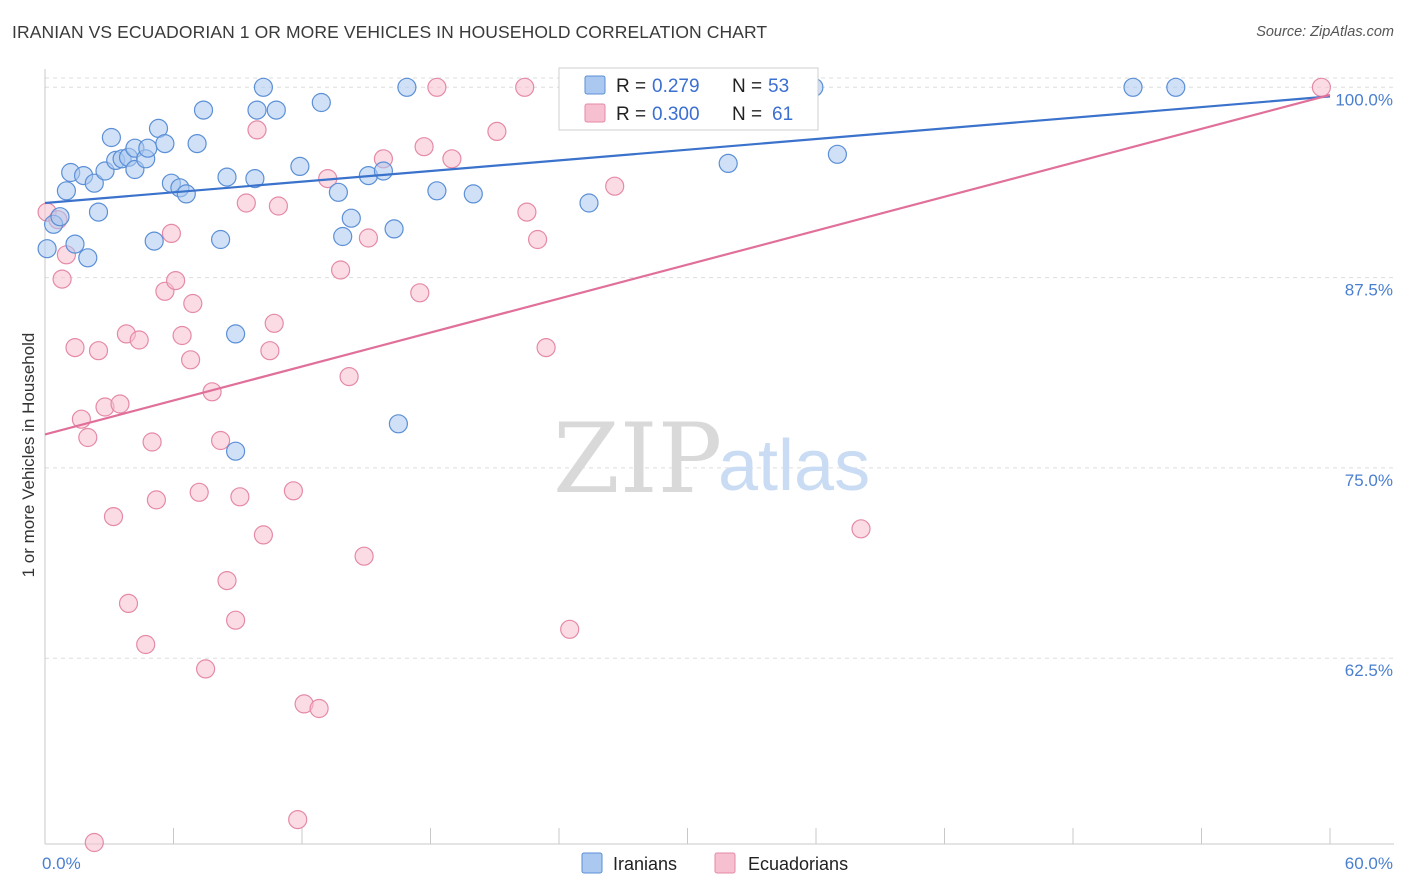 The width and height of the screenshot is (1406, 892). Describe the element at coordinates (747, 114) in the screenshot. I see `legend-n-label-2: N =` at that location.